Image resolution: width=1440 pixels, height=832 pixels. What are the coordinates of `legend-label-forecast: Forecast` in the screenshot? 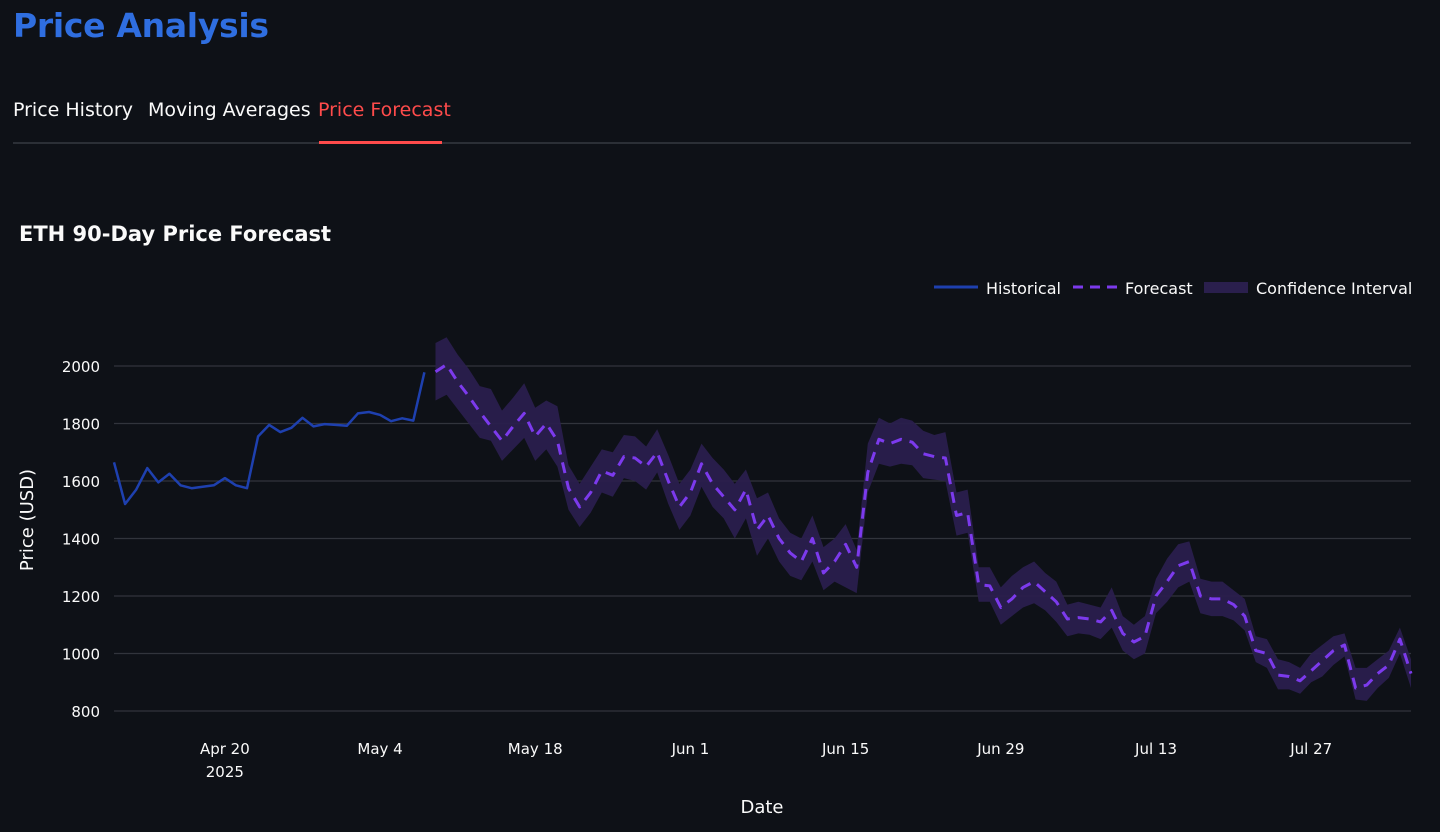 It's located at (1159, 288).